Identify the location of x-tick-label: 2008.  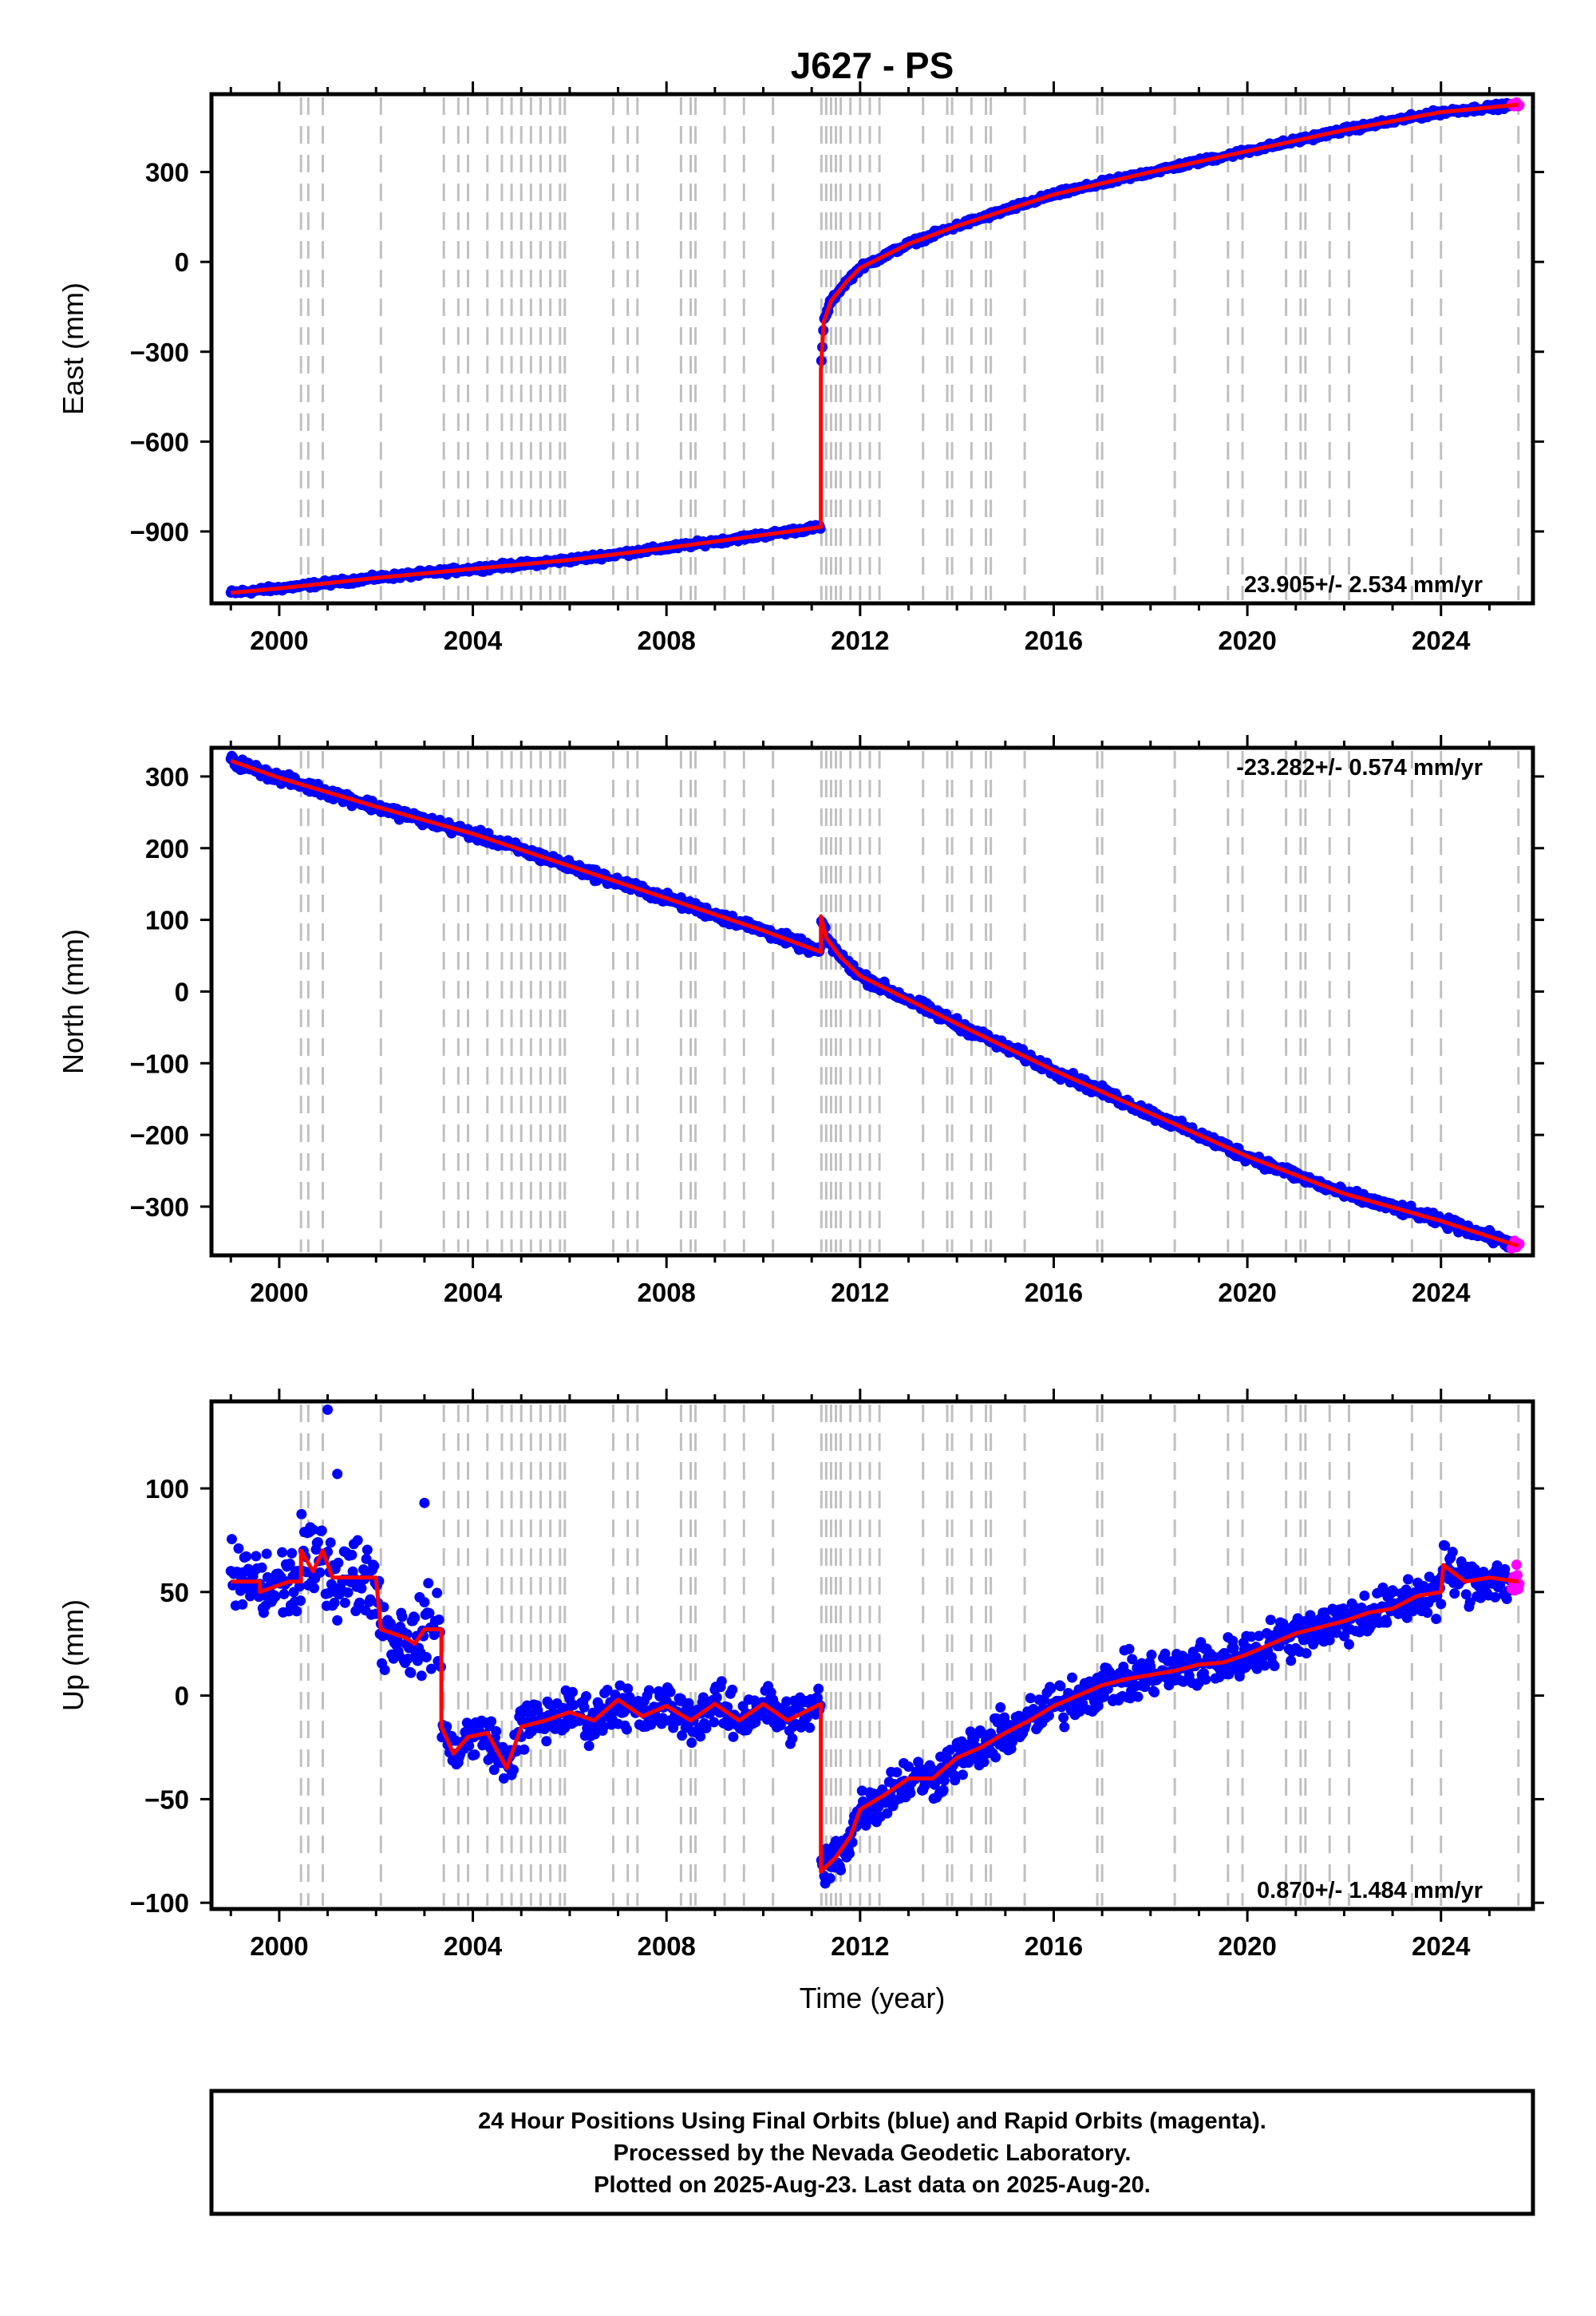
(666, 1946).